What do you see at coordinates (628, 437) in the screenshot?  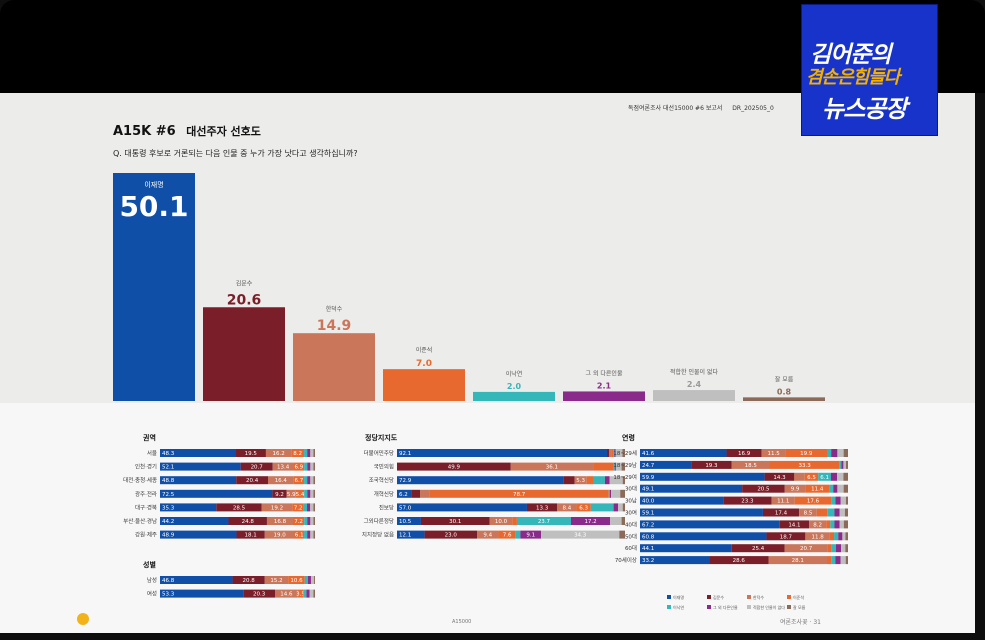 I see `panel-title-age: 연령` at bounding box center [628, 437].